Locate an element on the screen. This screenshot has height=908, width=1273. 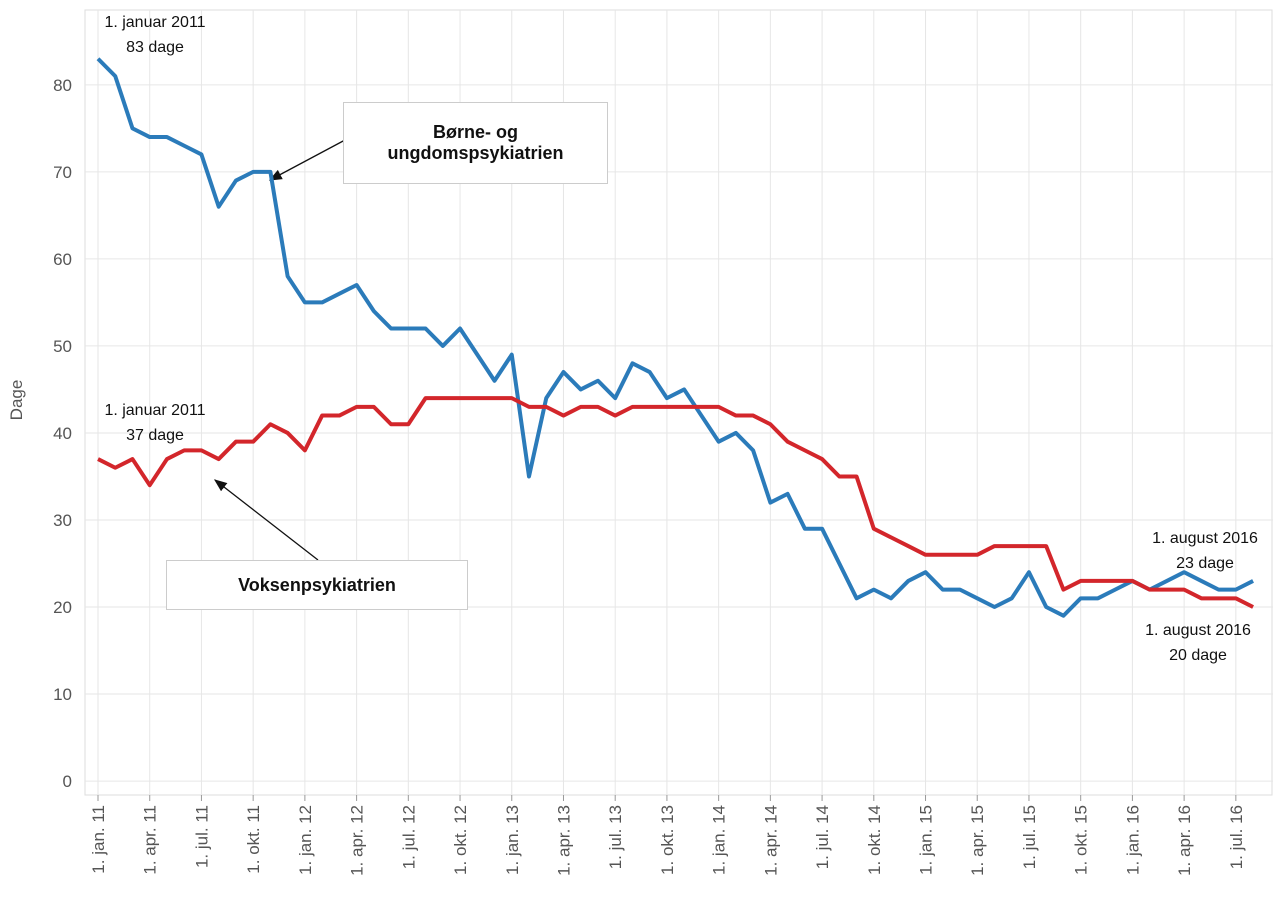
x-tick-label: 1. apr. 14 is located at coordinates (770, 840).